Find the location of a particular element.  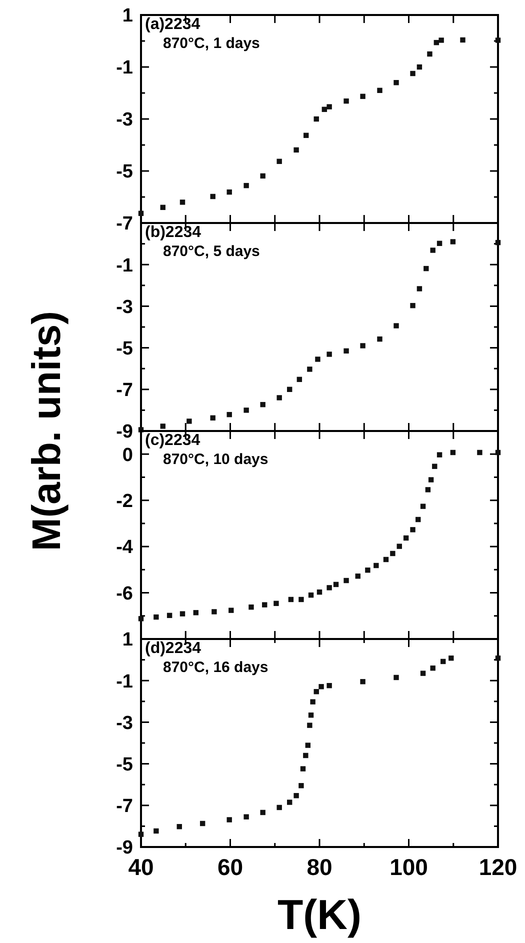

x-tick-label: 80 is located at coordinates (319, 867).